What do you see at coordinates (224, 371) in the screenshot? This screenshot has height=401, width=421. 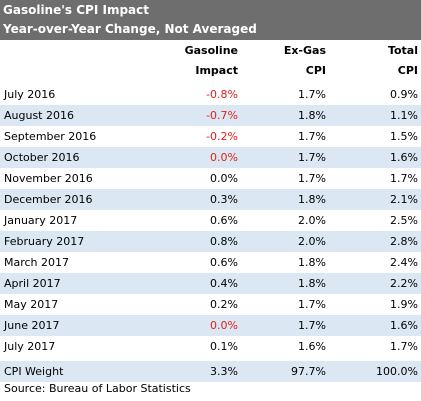 I see `cpi-weight-gasoline: 3.3%` at bounding box center [224, 371].